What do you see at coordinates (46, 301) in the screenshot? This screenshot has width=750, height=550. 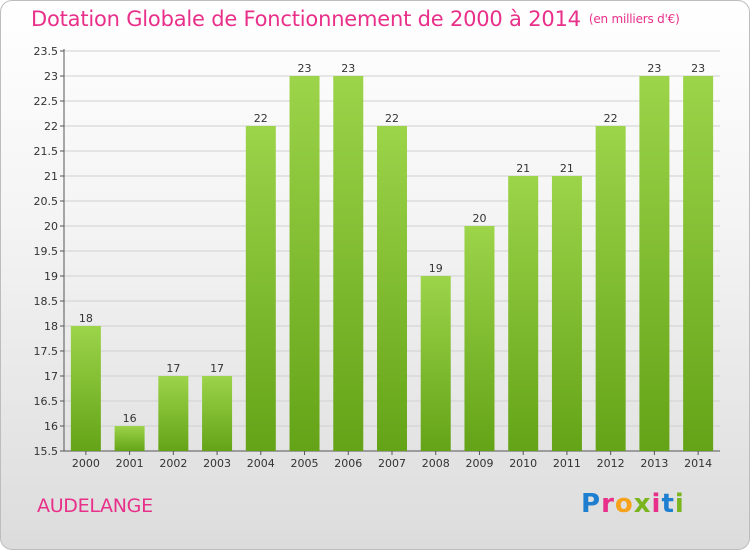 I see `y-tick-label: 18.5` at bounding box center [46, 301].